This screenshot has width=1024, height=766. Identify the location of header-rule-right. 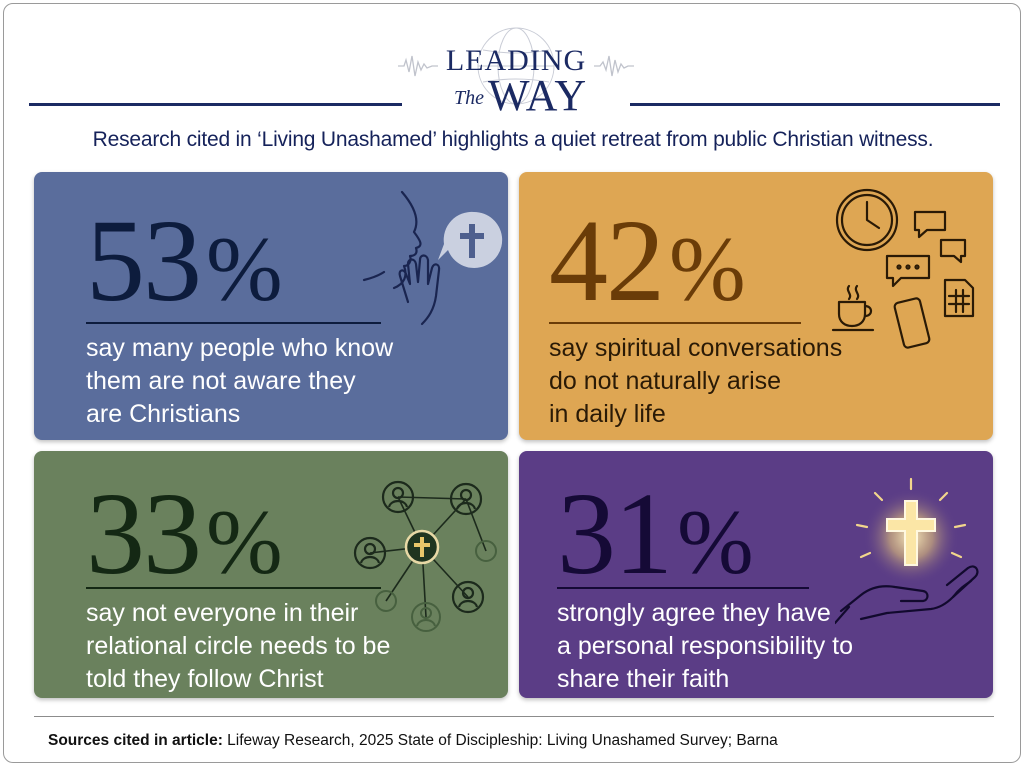
(815, 104).